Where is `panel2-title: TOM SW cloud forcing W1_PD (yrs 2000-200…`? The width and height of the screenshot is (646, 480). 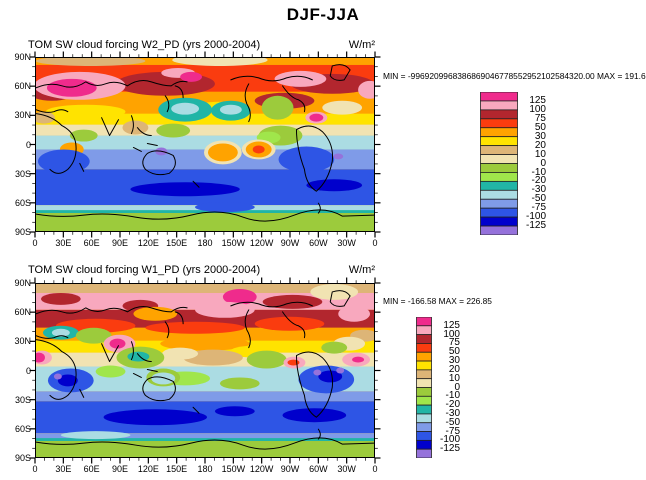
panel2-title: TOM SW cloud forcing W1_PD (yrs 2000-200… is located at coordinates (144, 270).